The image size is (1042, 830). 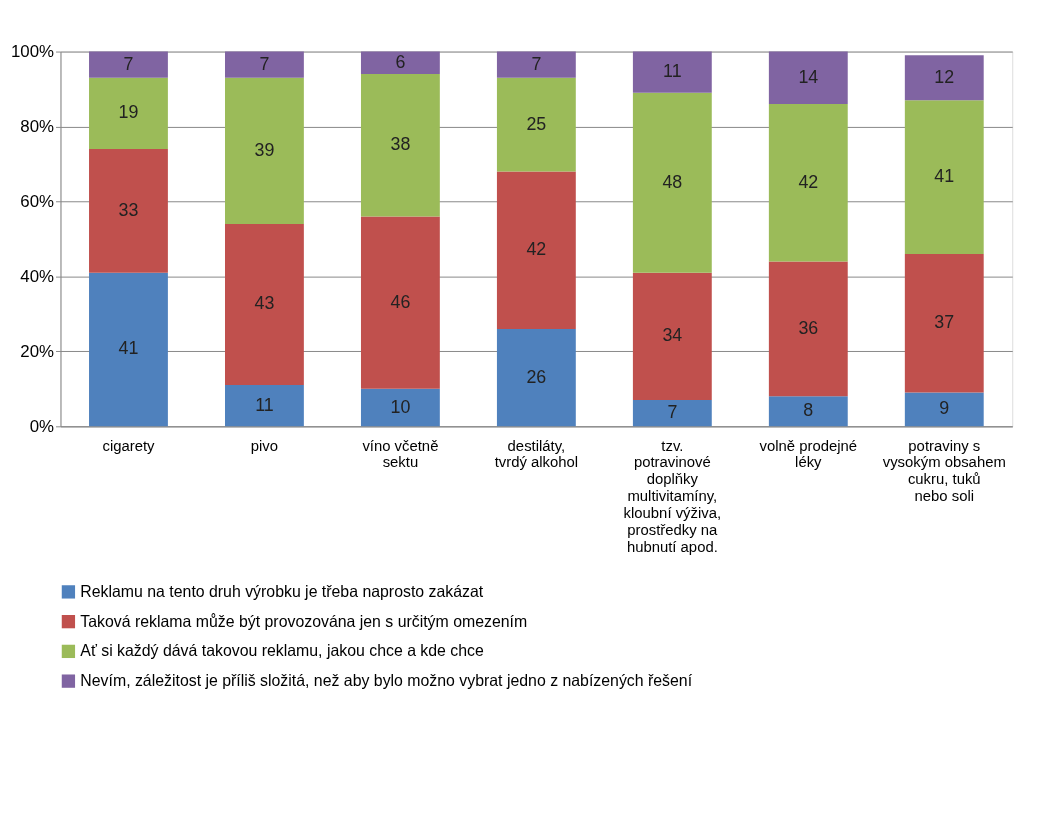 What do you see at coordinates (37, 276) in the screenshot?
I see `y-tick-label: 40%` at bounding box center [37, 276].